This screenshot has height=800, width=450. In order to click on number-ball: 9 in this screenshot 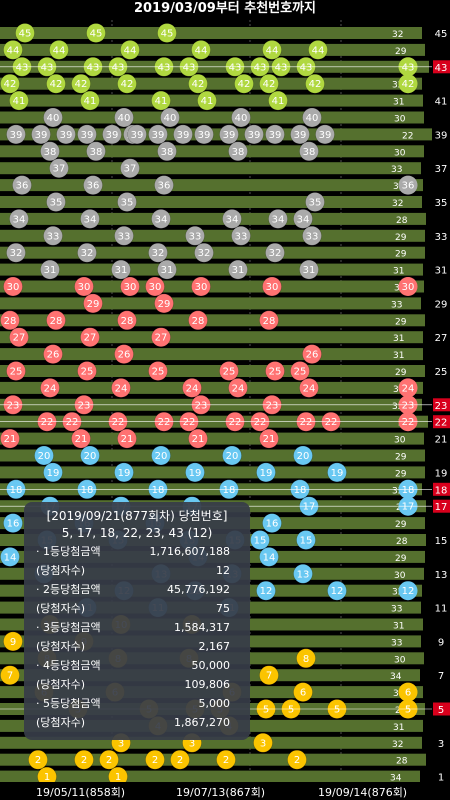, I will do `click(13, 641)`.